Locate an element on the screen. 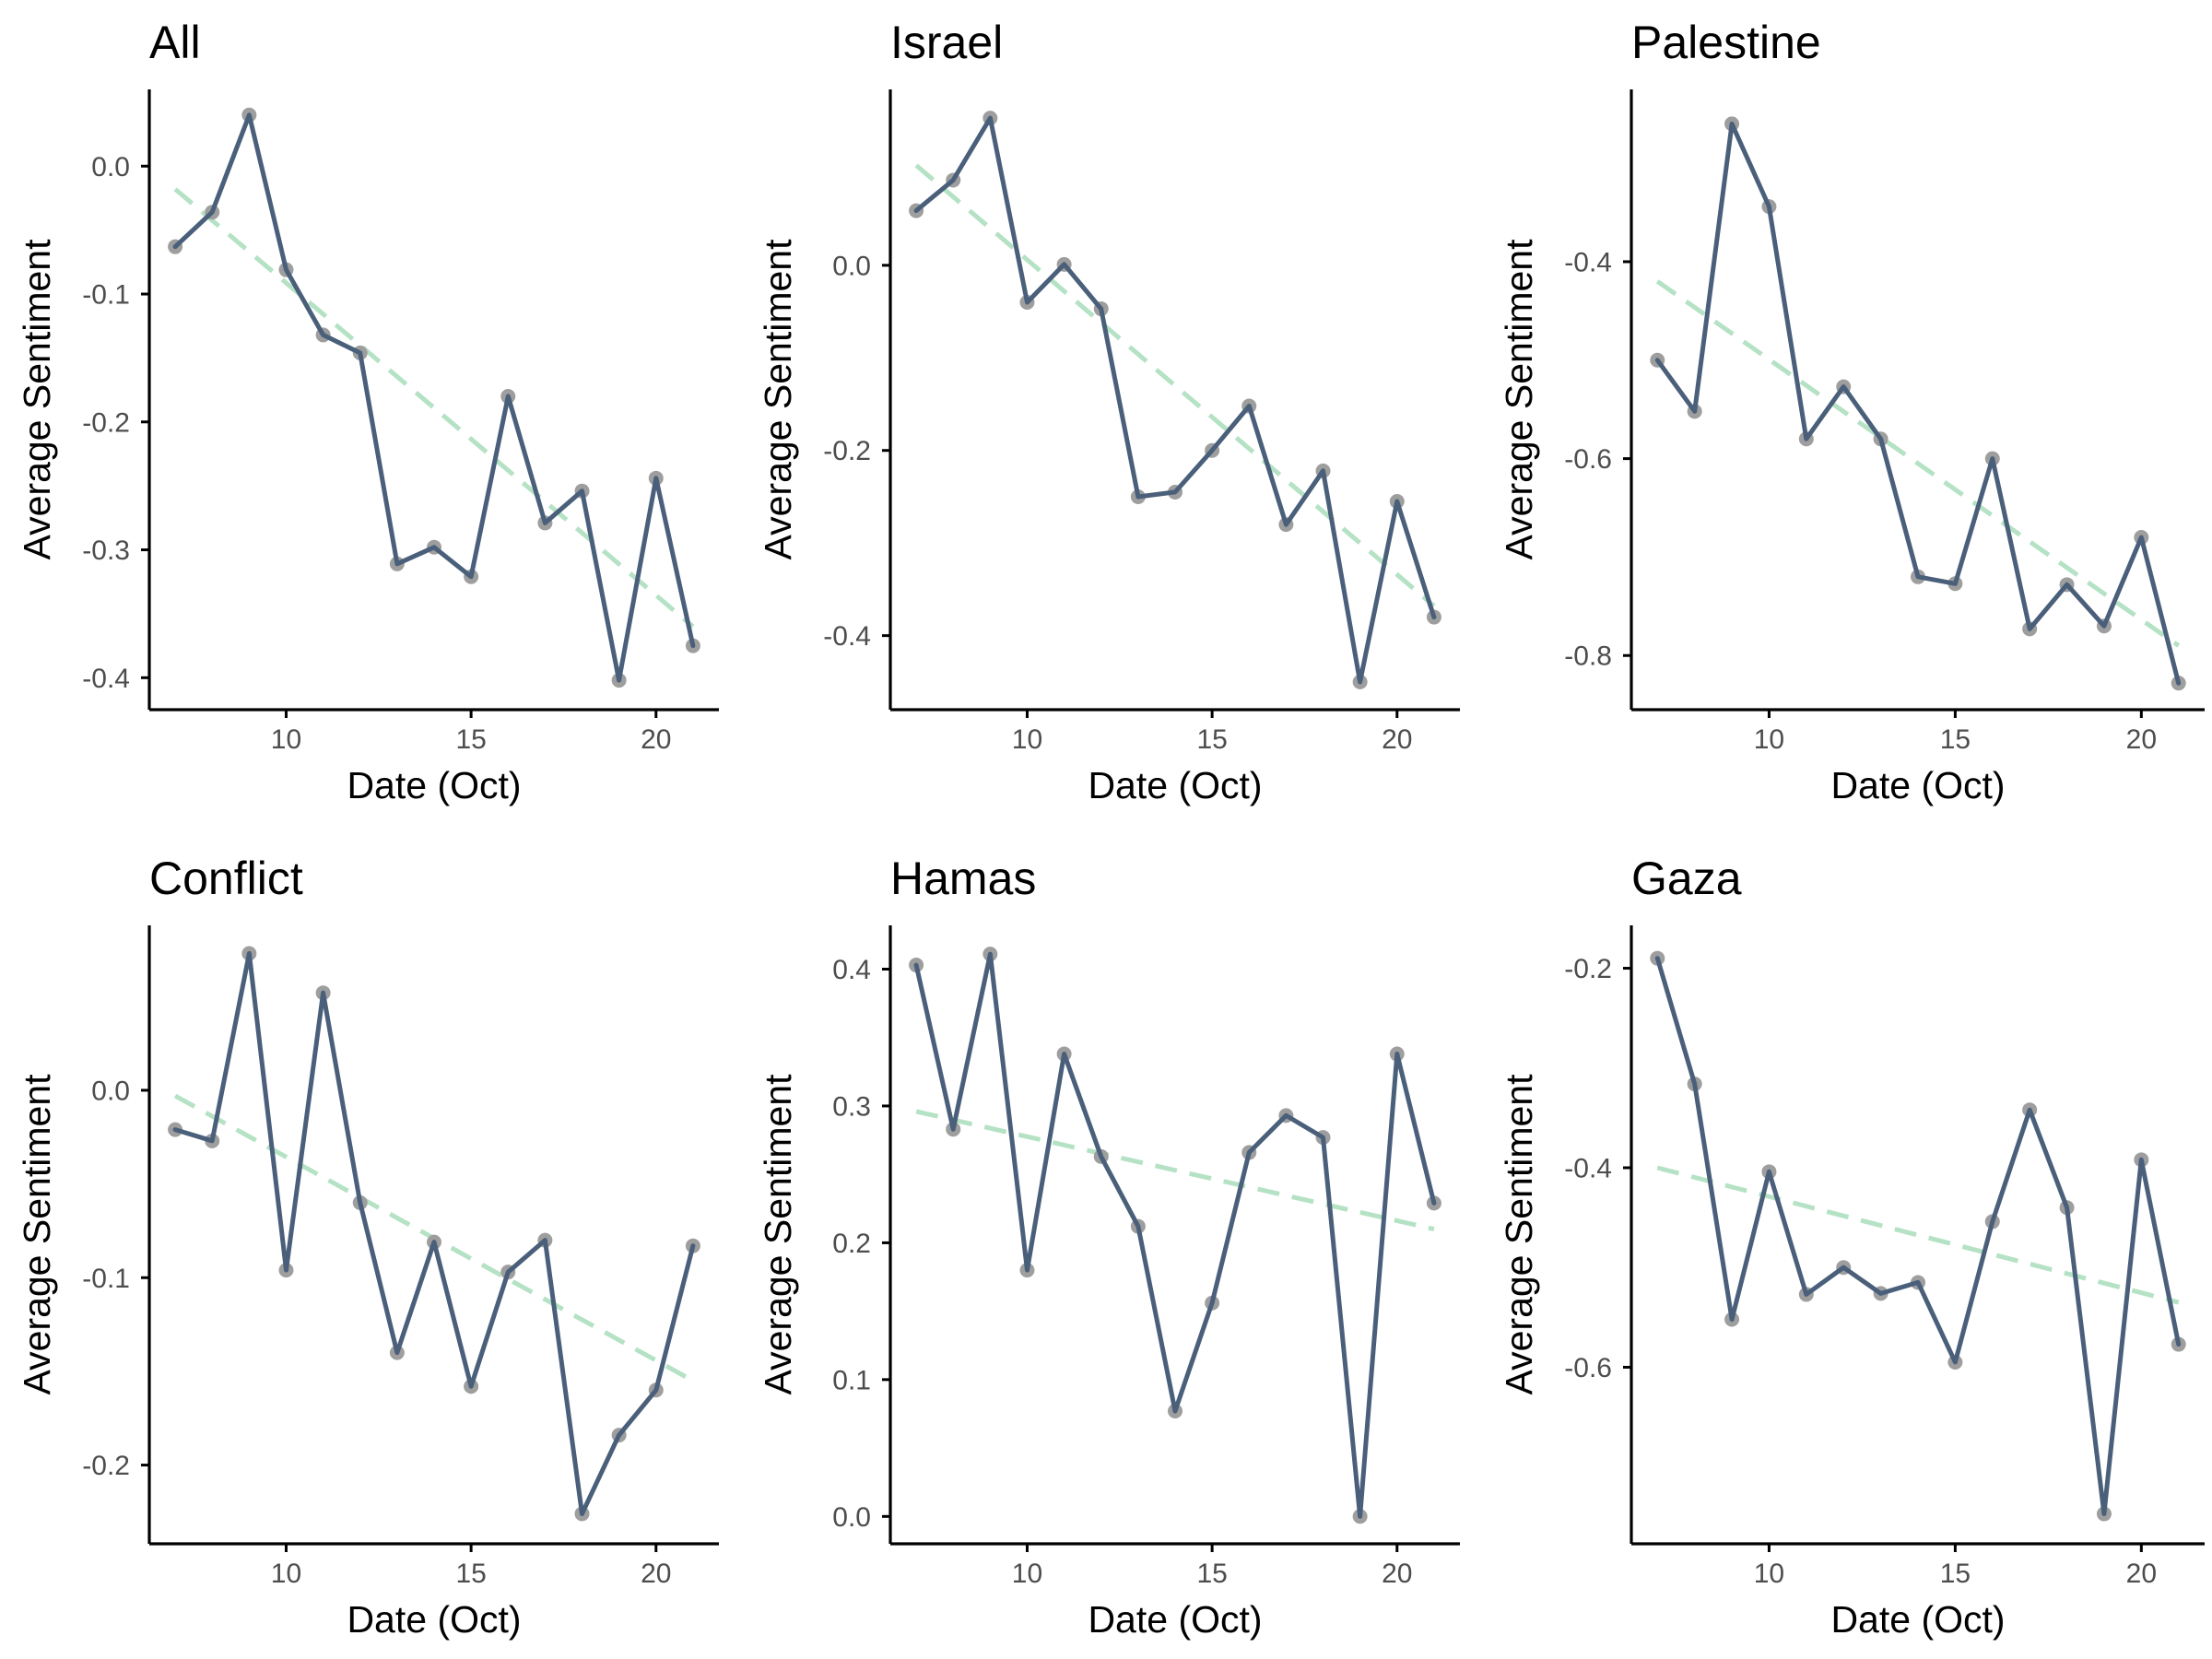 The width and height of the screenshot is (2212, 1659). panel-title: All is located at coordinates (175, 42).